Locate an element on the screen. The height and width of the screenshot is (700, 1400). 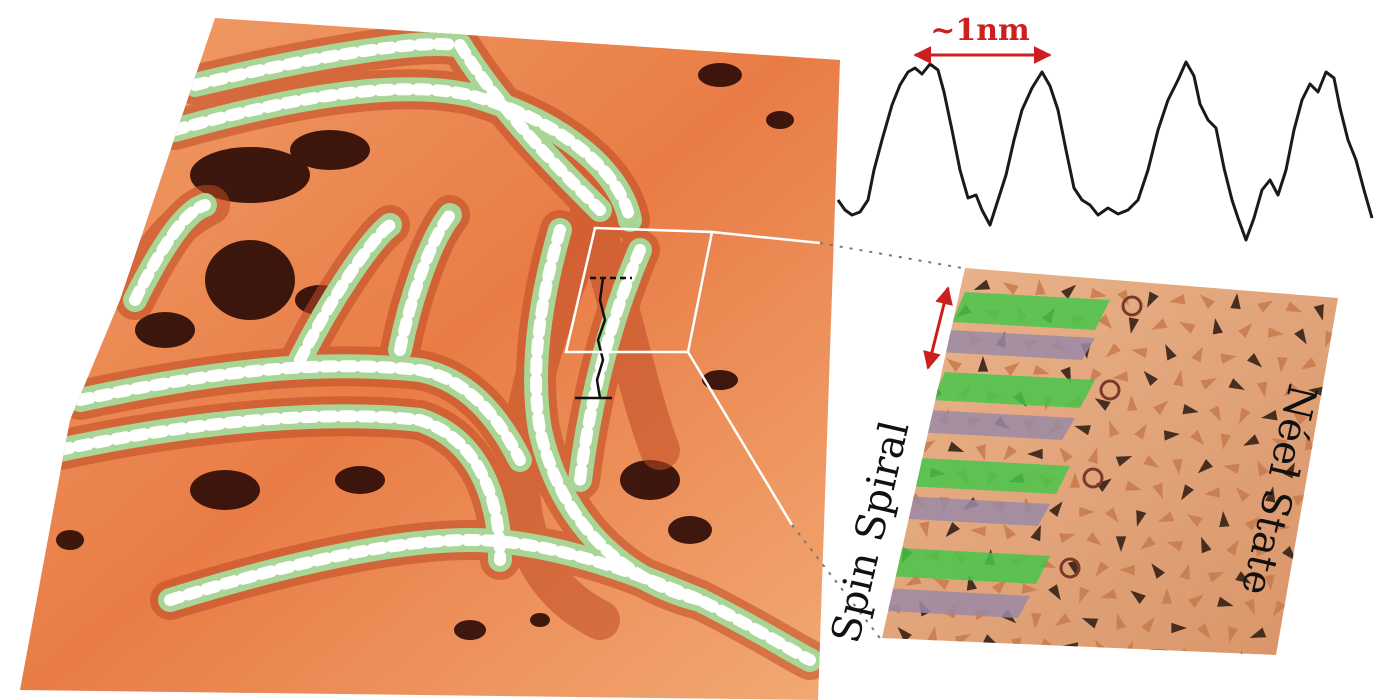
line-profile: ~1nm is located at coordinates (1105, 127).